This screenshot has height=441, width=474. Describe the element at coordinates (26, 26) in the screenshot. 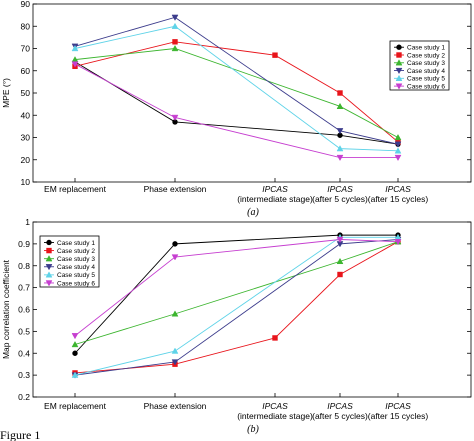

I see `y-tick-label: 80` at that location.